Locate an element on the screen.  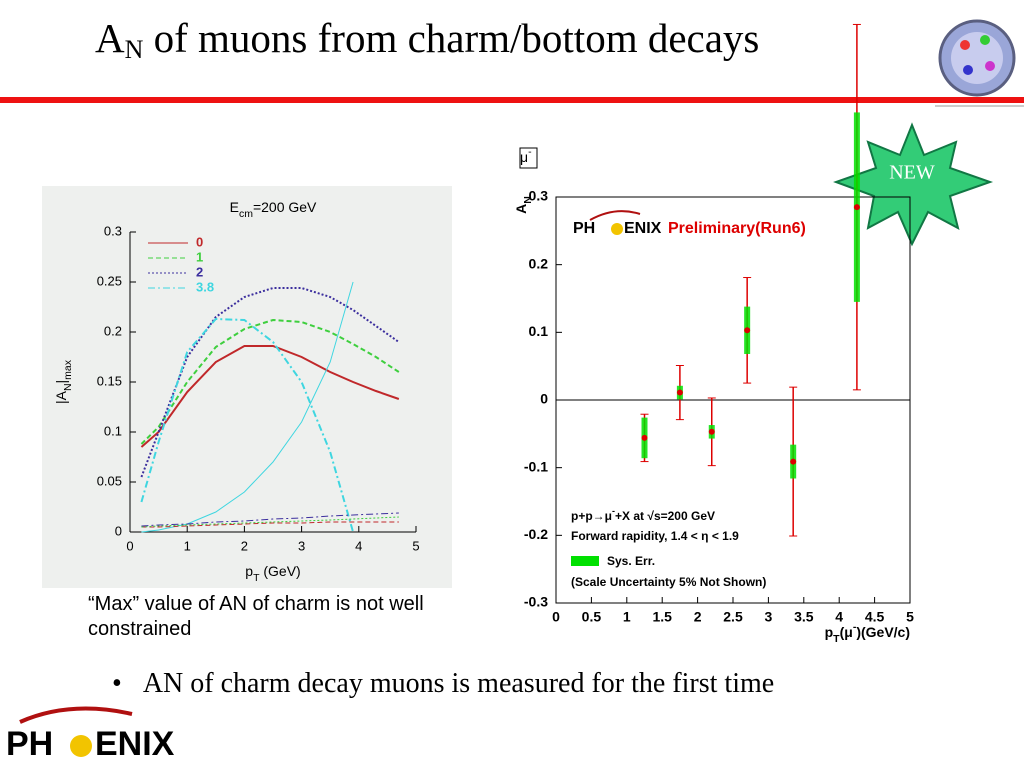
x-tick-label: 0.5 is located at coordinates (592, 617).